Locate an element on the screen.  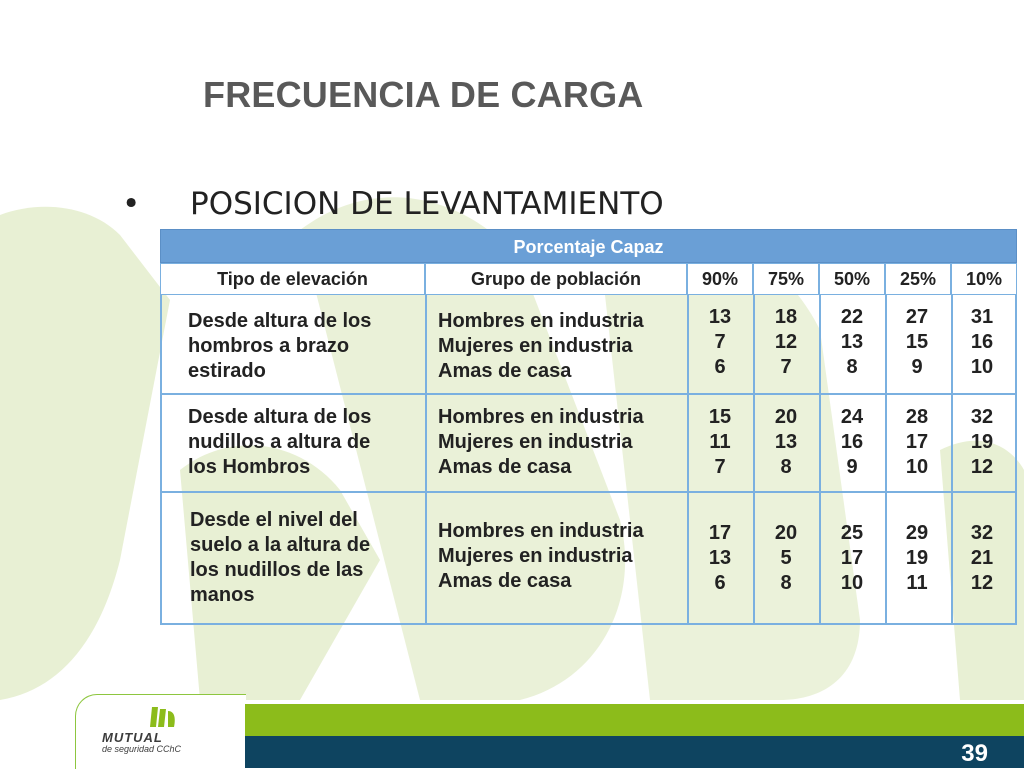
value-cell: 27 is located at coordinates (917, 317).